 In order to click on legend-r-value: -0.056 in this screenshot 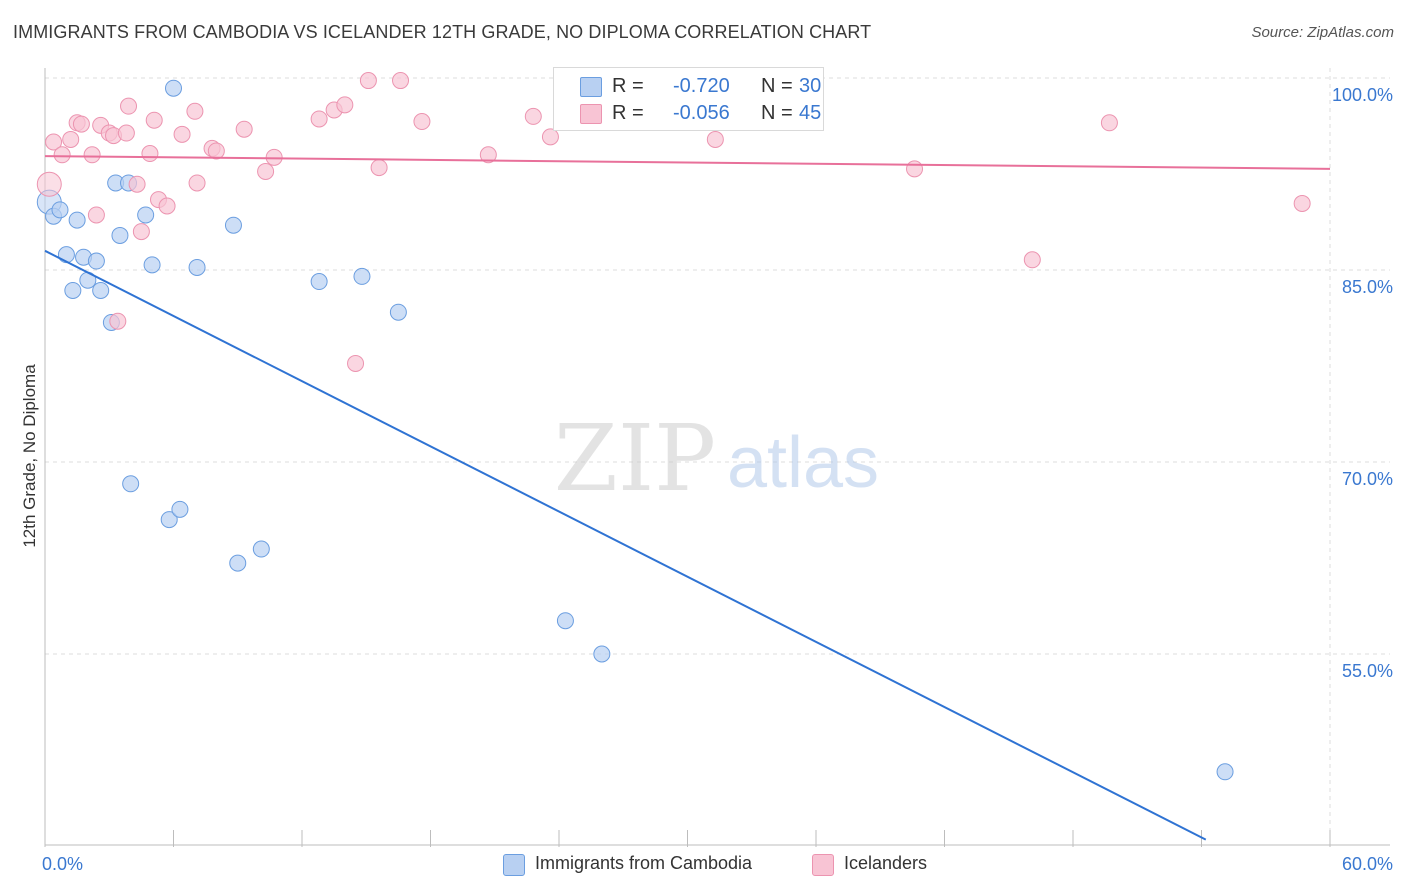, I will do `click(701, 113)`.